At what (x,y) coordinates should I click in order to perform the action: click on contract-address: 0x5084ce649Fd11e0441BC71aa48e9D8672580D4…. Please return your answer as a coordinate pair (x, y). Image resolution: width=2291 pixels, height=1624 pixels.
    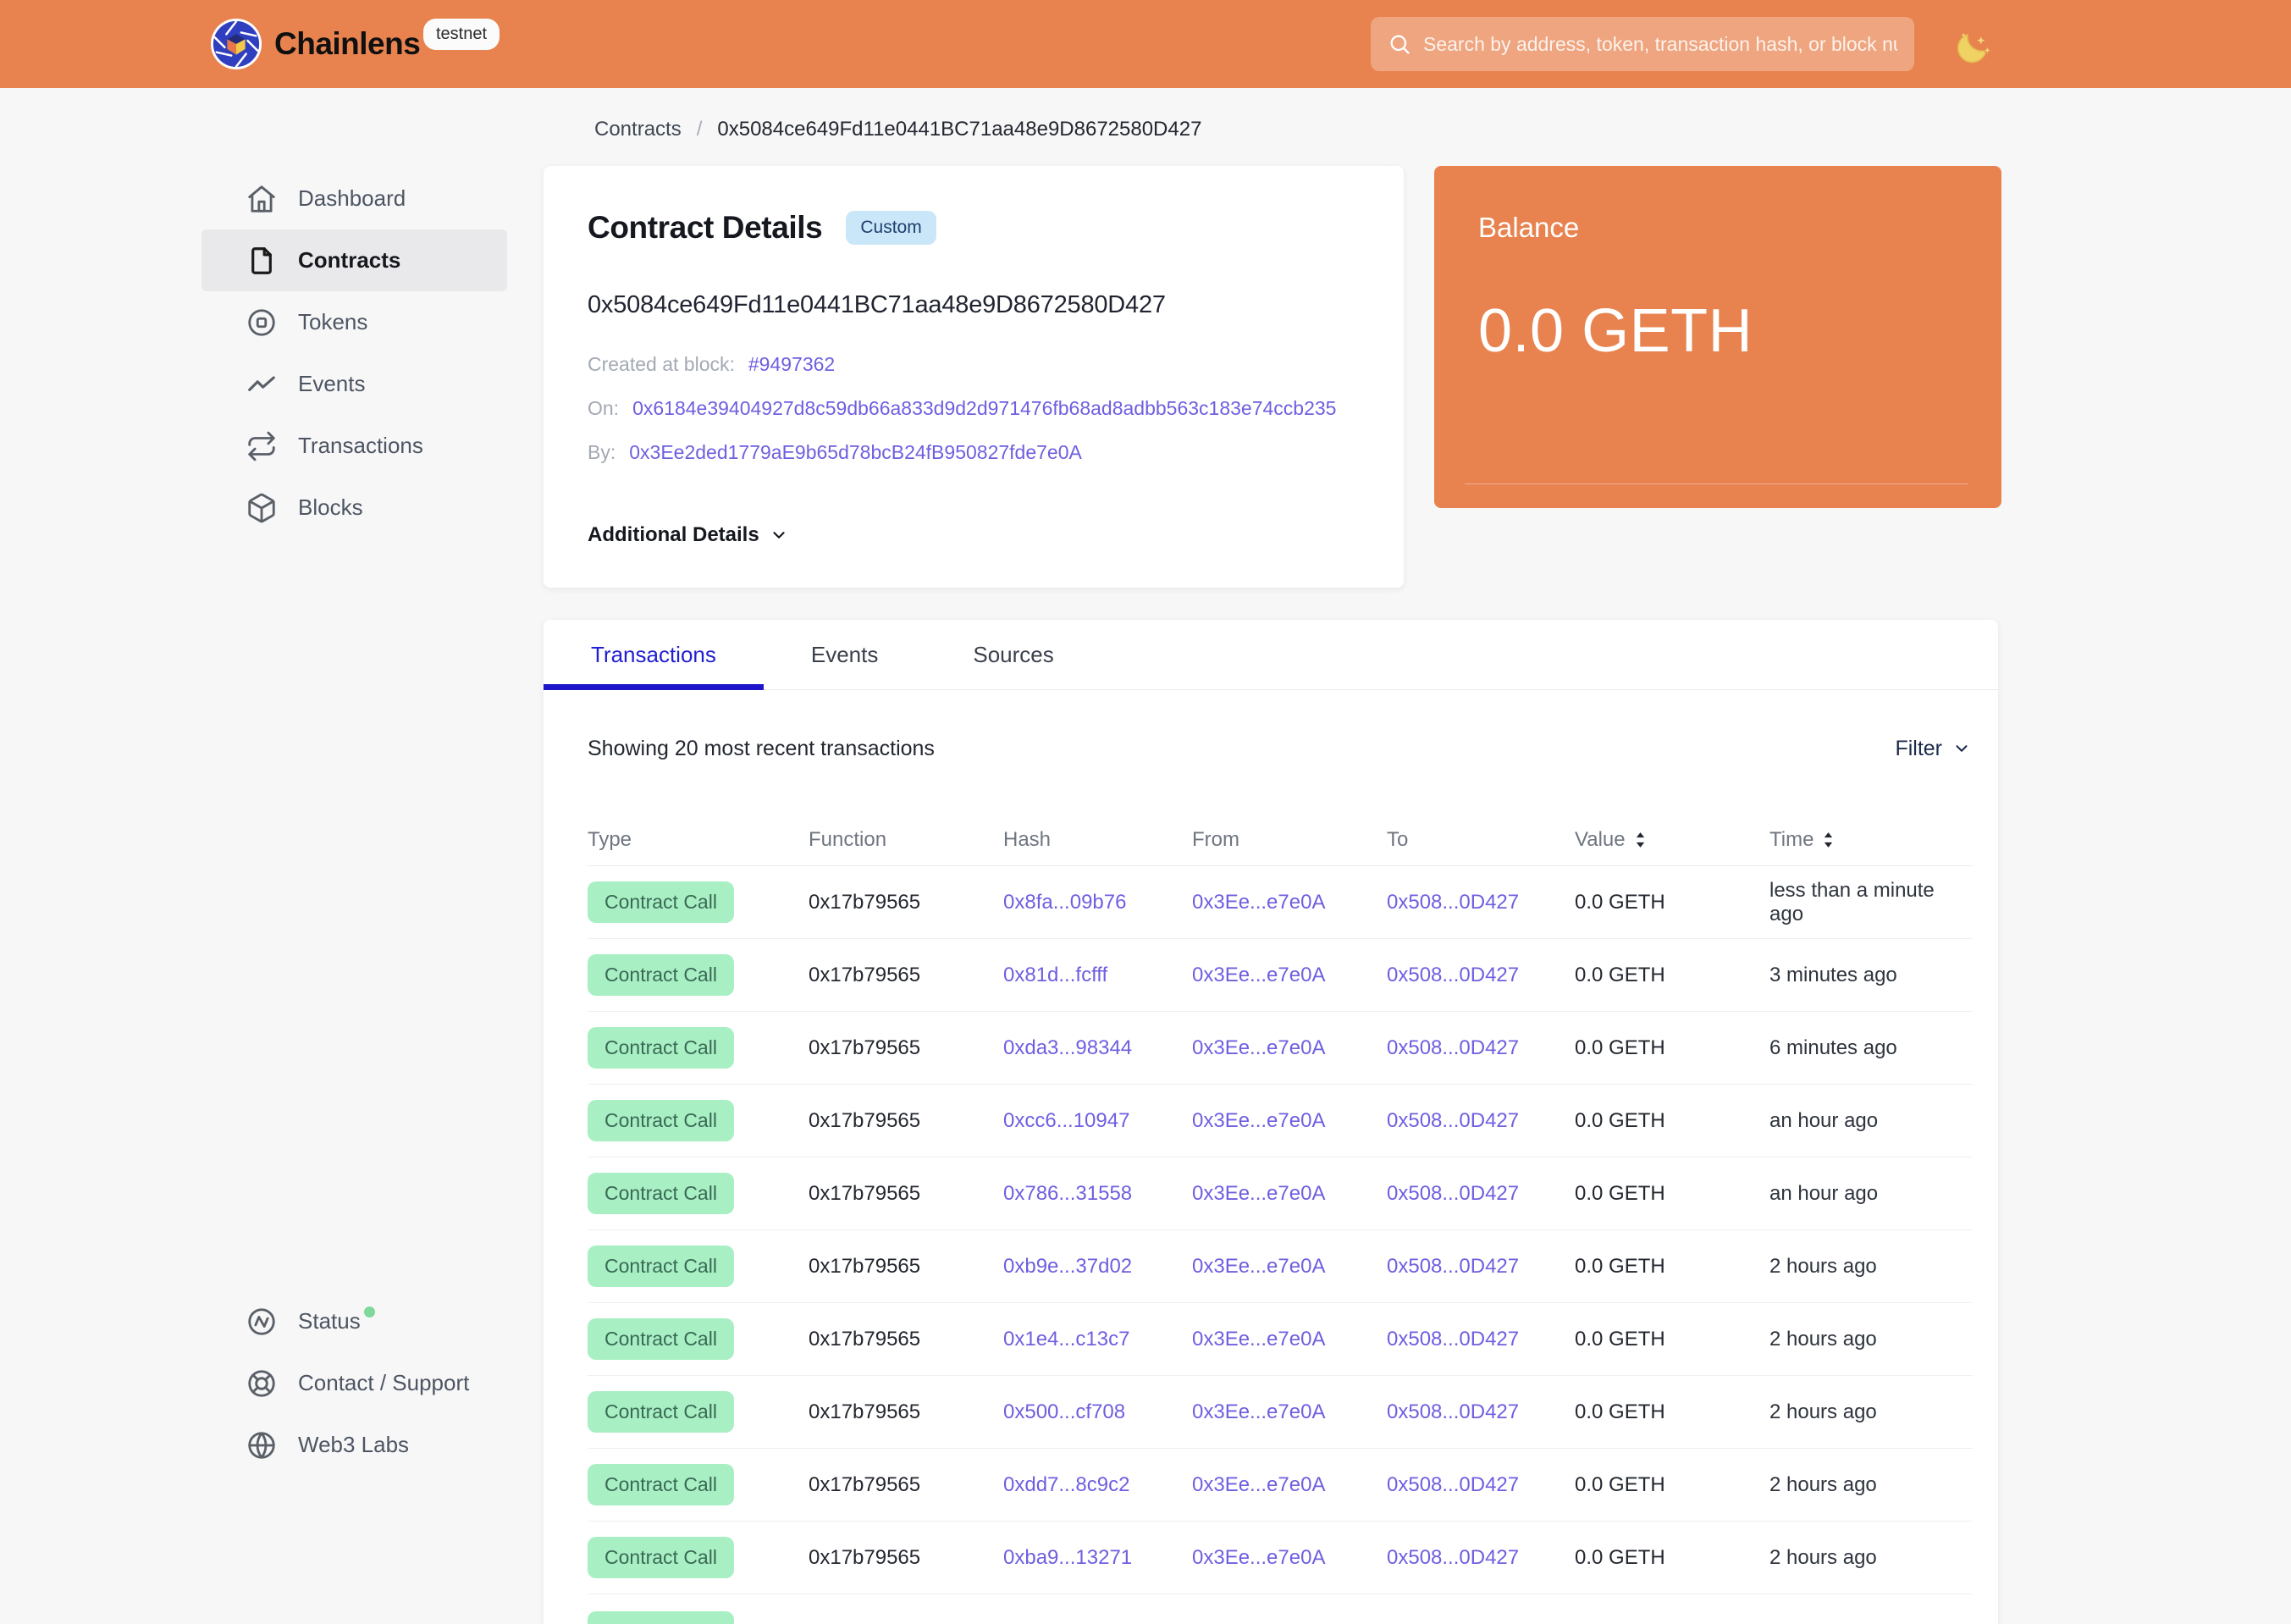
    Looking at the image, I should click on (877, 304).